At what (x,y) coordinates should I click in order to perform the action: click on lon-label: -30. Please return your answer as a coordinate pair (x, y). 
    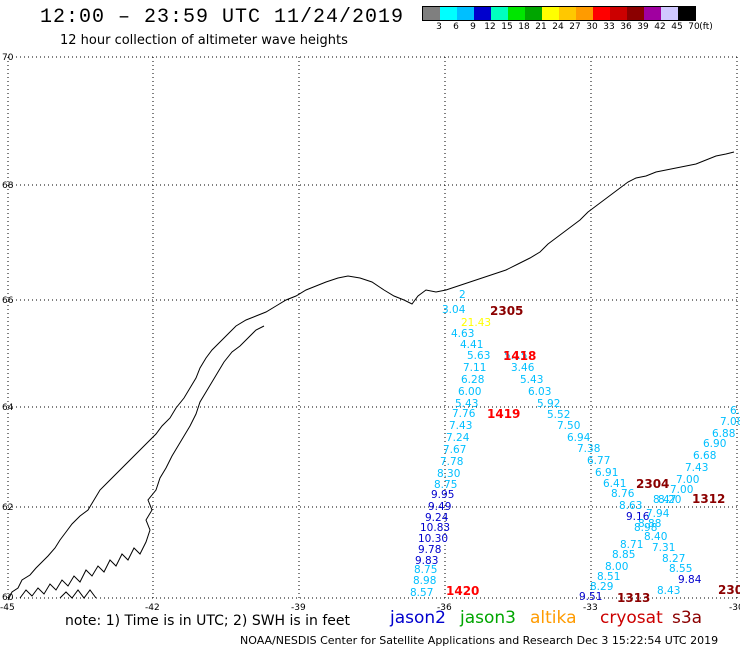
    Looking at the image, I should click on (734, 608).